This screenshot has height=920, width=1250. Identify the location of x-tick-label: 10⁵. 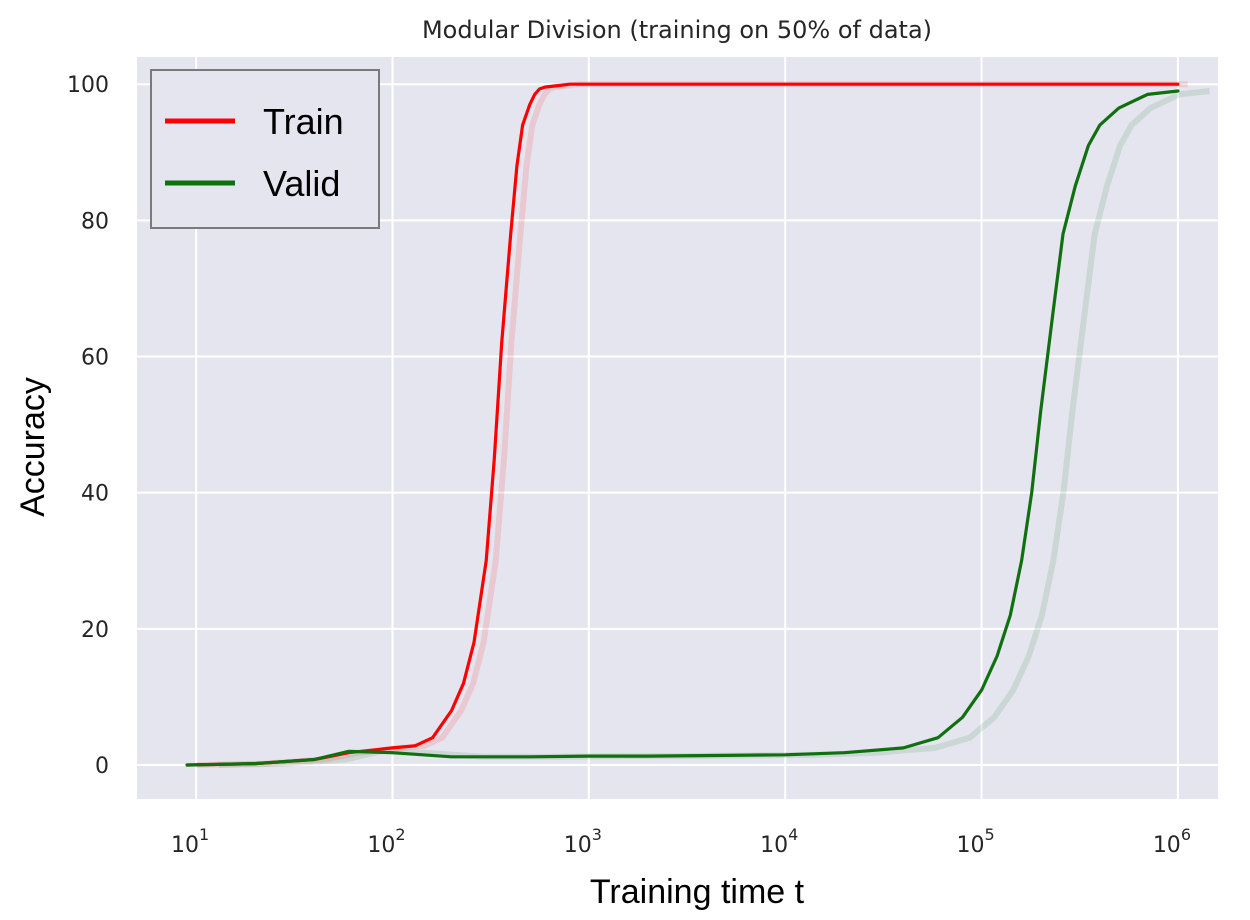
(975, 841).